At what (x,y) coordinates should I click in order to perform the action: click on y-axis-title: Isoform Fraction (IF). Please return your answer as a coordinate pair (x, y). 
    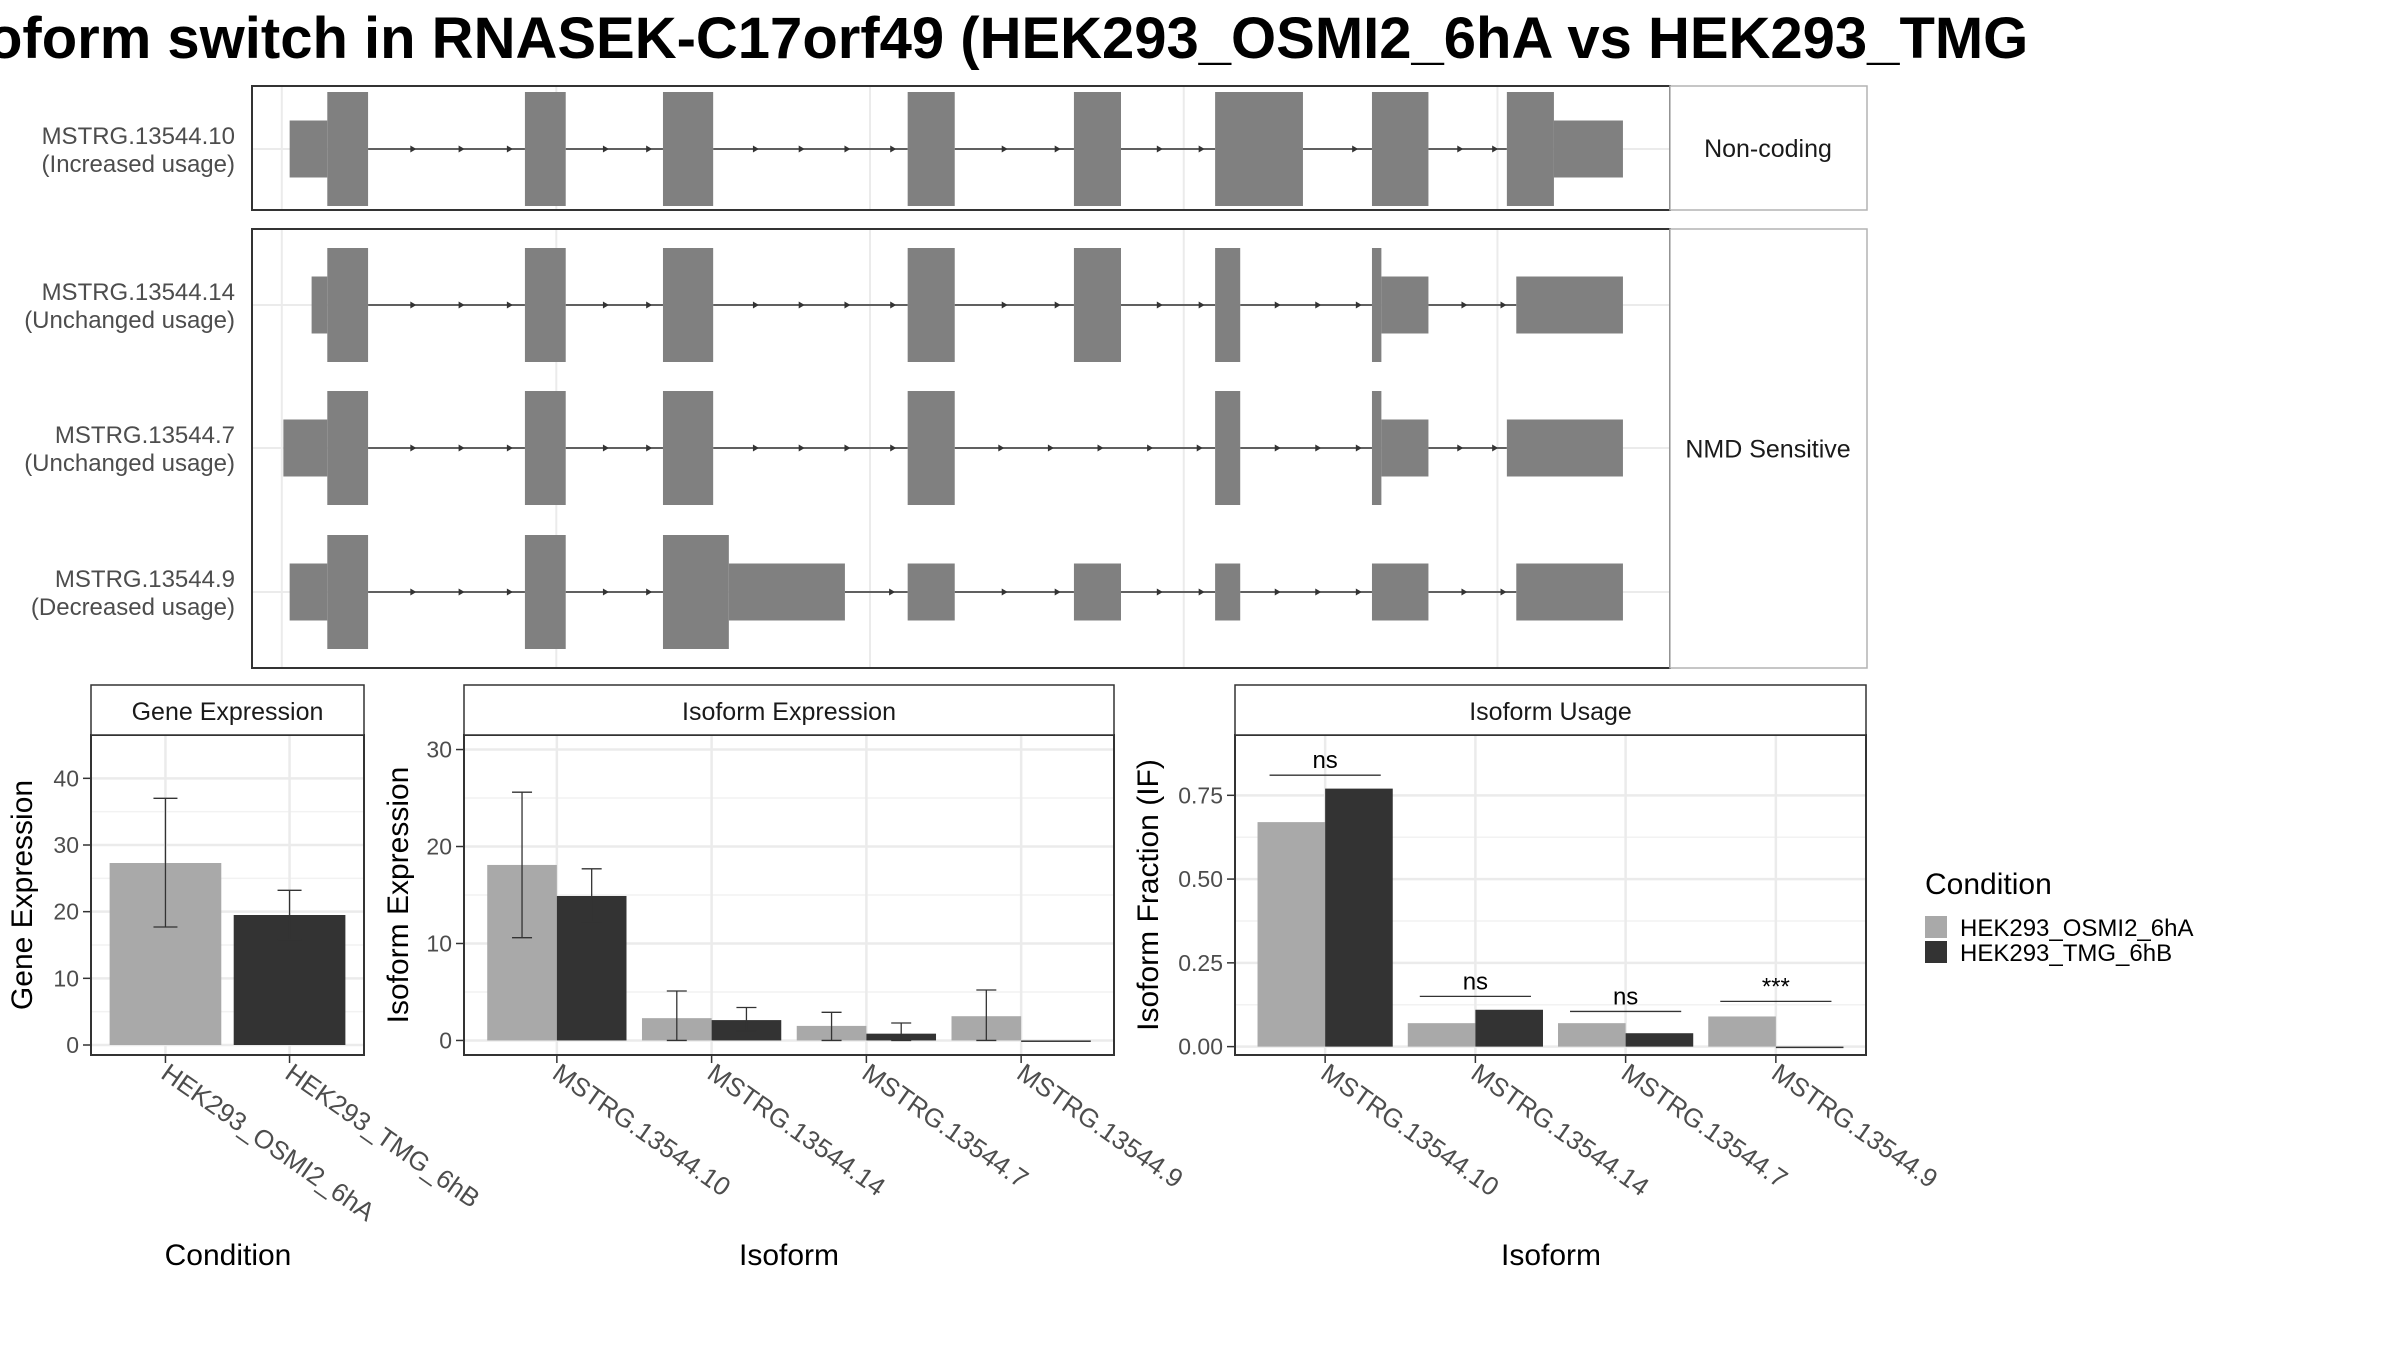
    Looking at the image, I should click on (1148, 895).